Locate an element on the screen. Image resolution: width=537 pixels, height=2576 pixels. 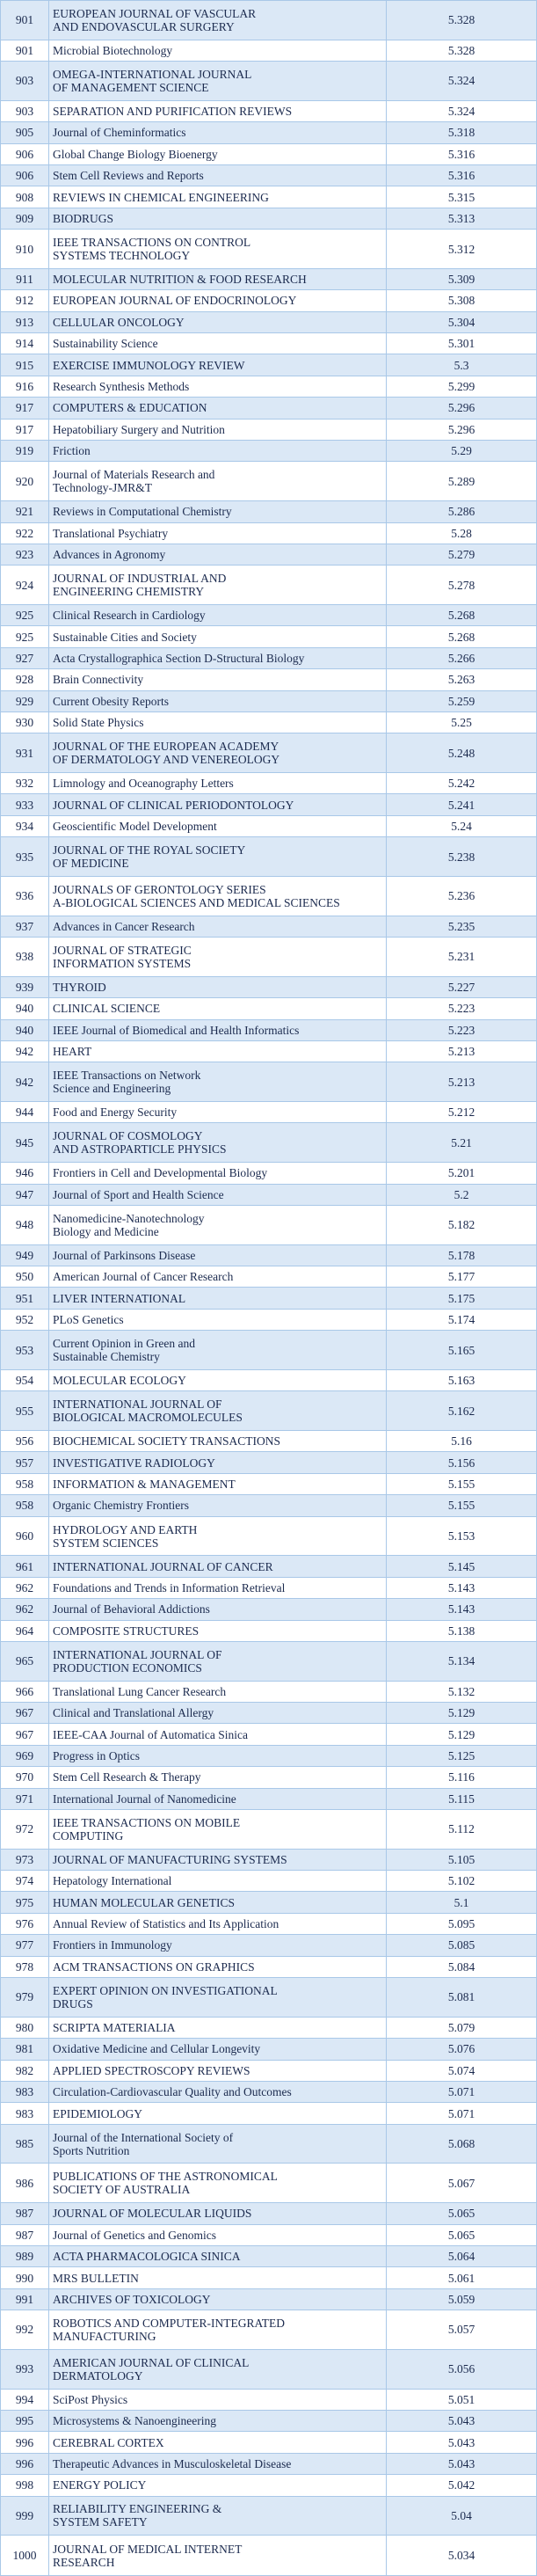
rank: 928 is located at coordinates (24, 679).